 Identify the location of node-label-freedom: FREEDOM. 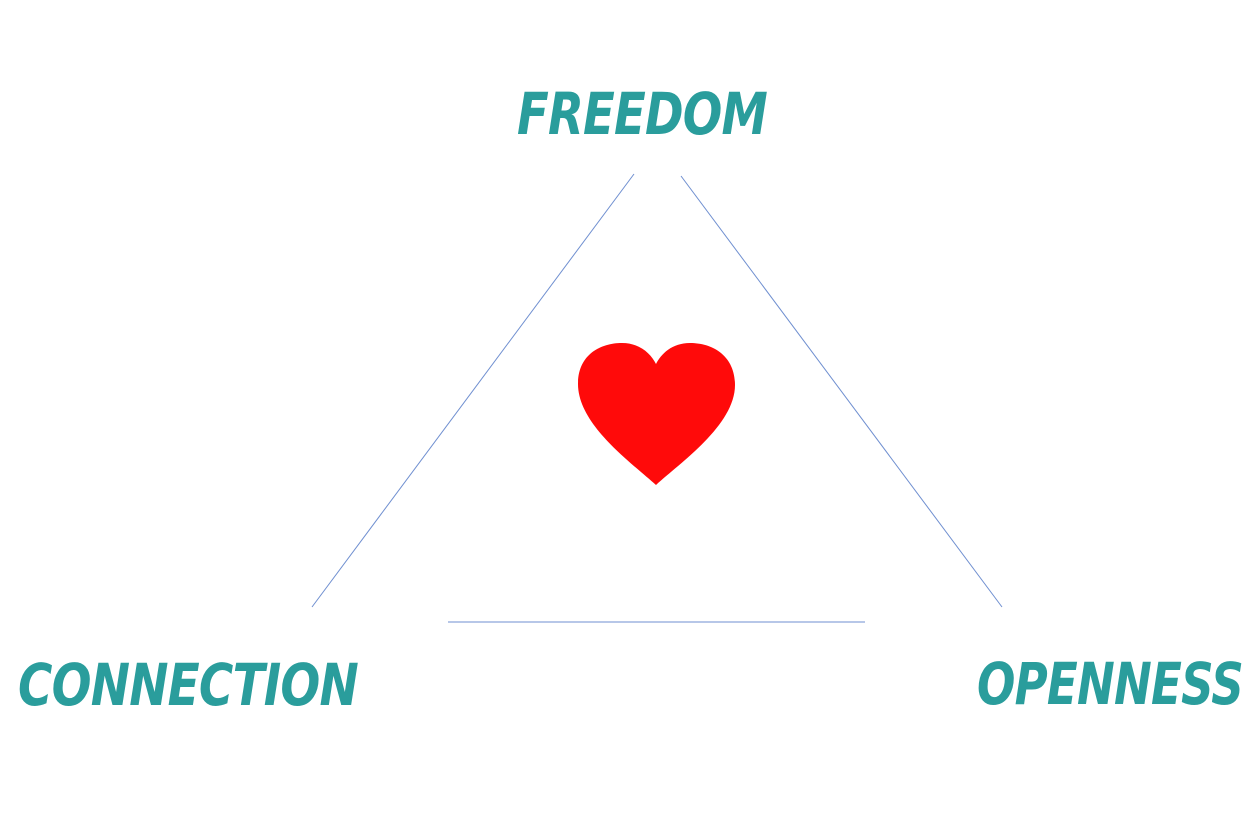
(642, 114).